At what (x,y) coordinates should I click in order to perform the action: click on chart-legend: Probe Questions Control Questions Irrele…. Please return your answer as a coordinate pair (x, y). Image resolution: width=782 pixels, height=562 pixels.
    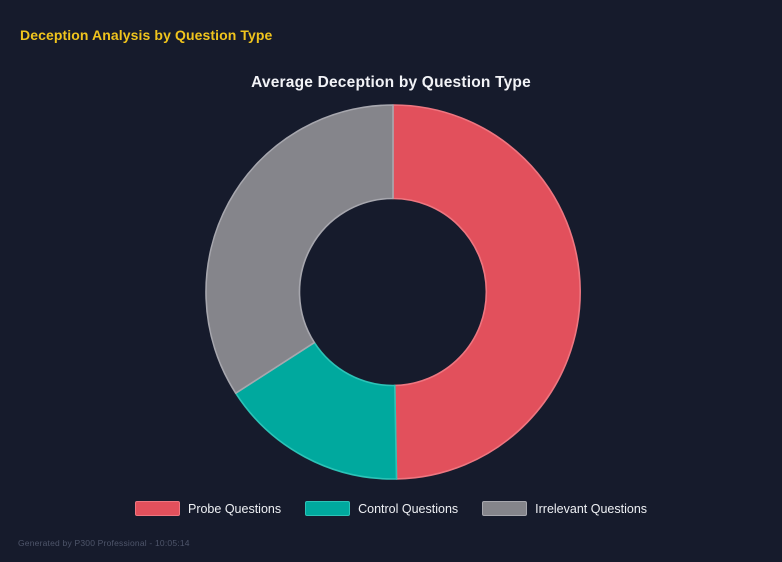
    Looking at the image, I should click on (391, 508).